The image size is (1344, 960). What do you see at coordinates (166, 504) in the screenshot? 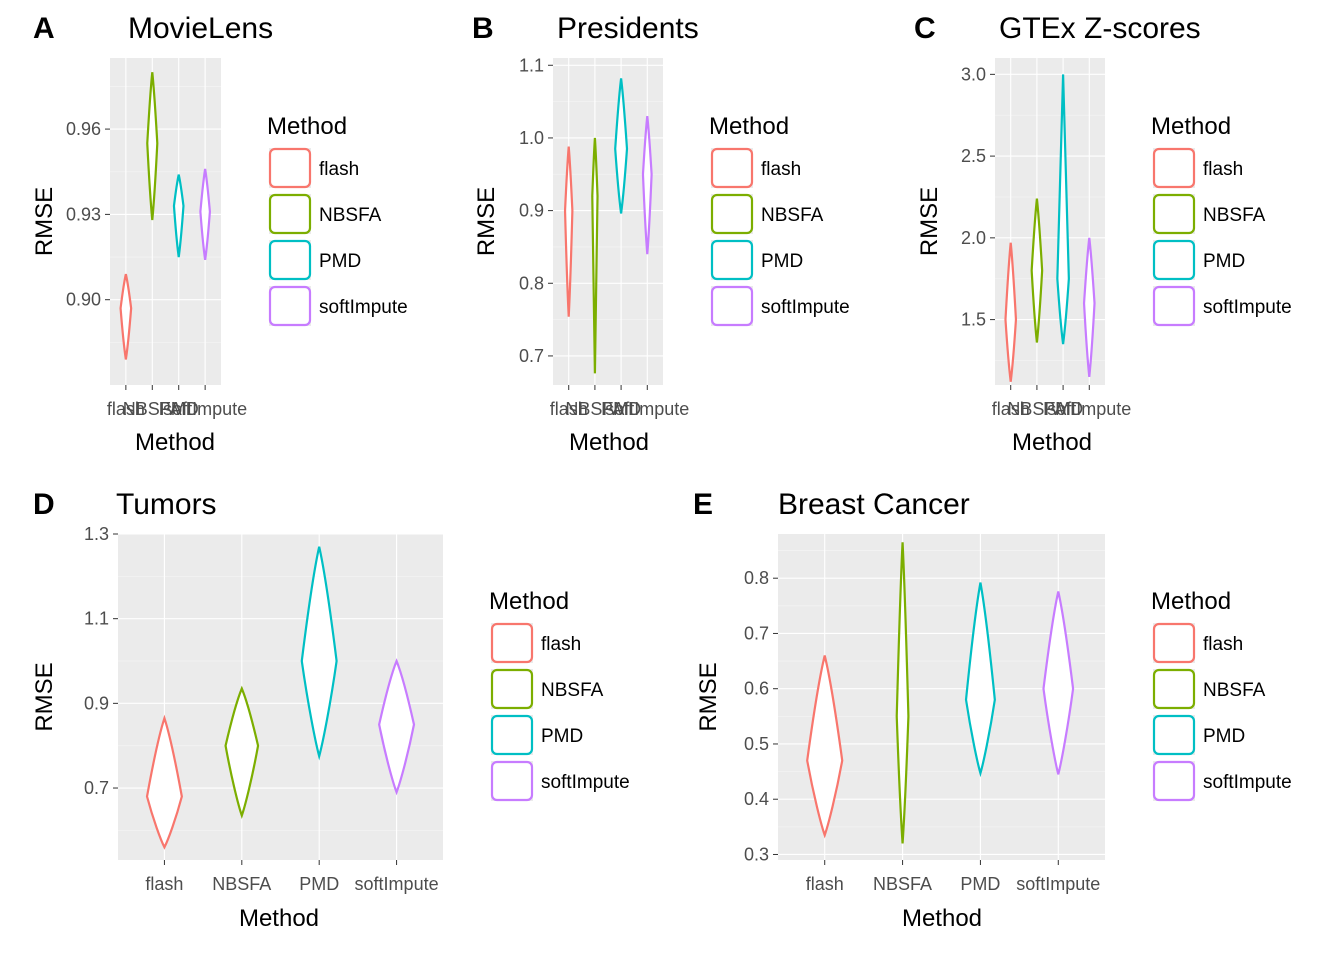
I see `panel-title: Tumors` at bounding box center [166, 504].